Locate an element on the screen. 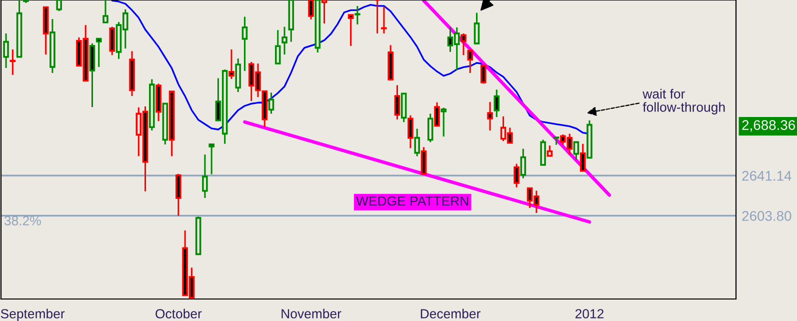 Image resolution: width=797 pixels, height=321 pixels. annotation: WEDGE PATTERN is located at coordinates (412, 201).